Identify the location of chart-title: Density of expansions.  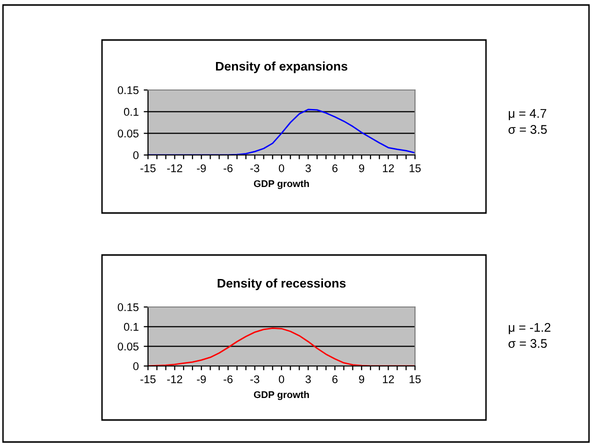
(282, 67).